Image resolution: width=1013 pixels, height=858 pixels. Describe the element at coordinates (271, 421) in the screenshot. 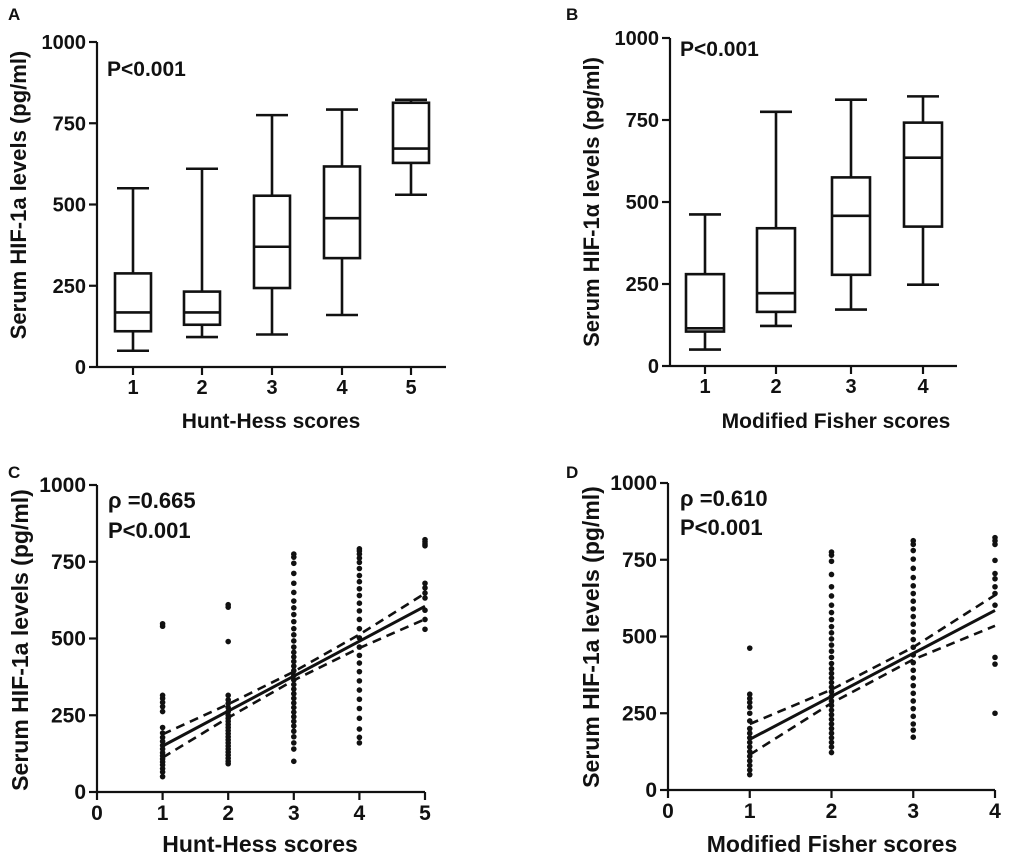

I see `x-axis-title-a: Hunt-Hess scores` at that location.